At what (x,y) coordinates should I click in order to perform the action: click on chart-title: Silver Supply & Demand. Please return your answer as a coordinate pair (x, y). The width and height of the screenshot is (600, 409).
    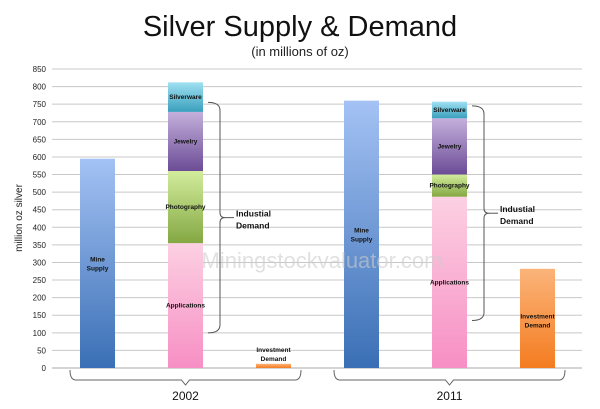
    Looking at the image, I should click on (300, 27).